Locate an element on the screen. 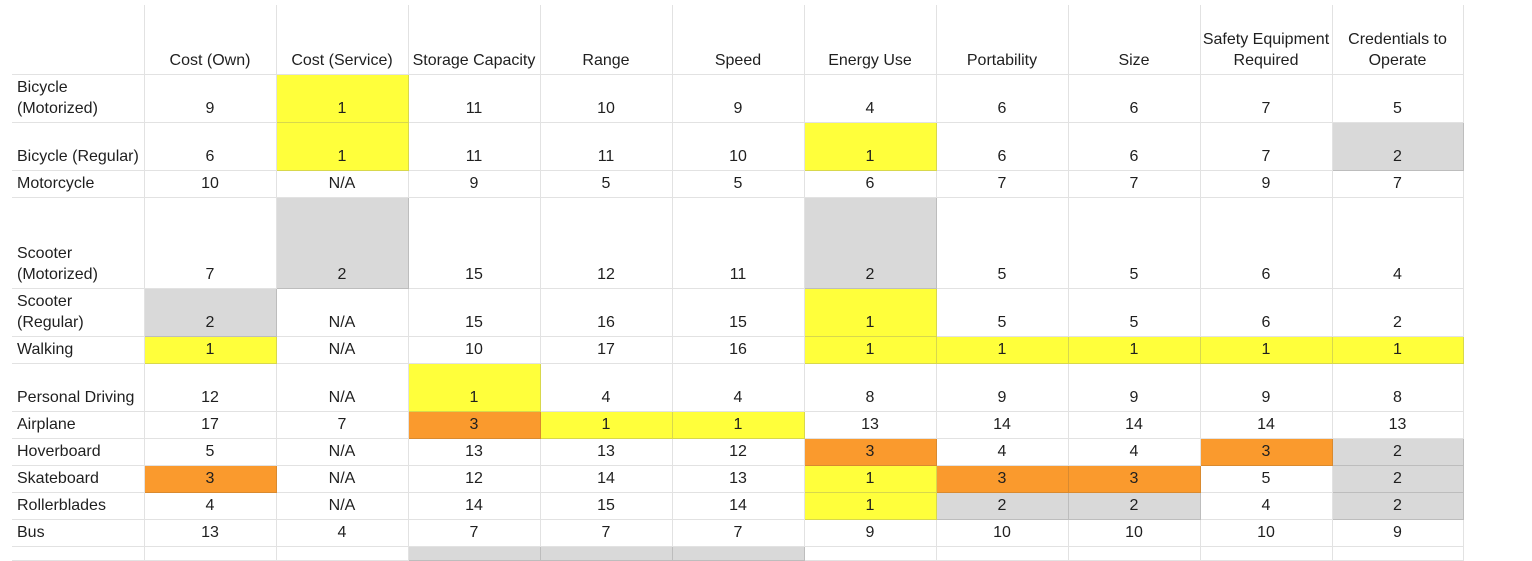  corner-cell is located at coordinates (78, 40).